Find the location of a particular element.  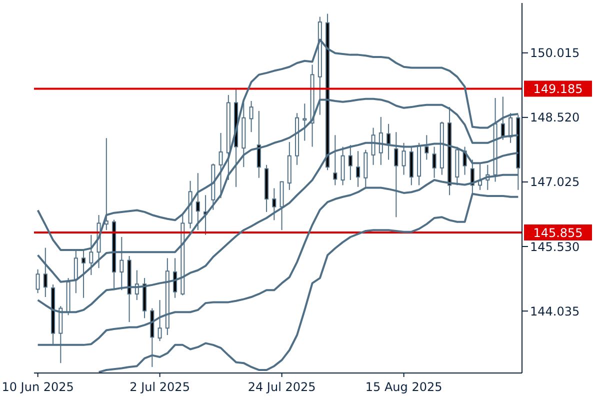

x-tick-label: 15 Aug 2025 is located at coordinates (403, 387).